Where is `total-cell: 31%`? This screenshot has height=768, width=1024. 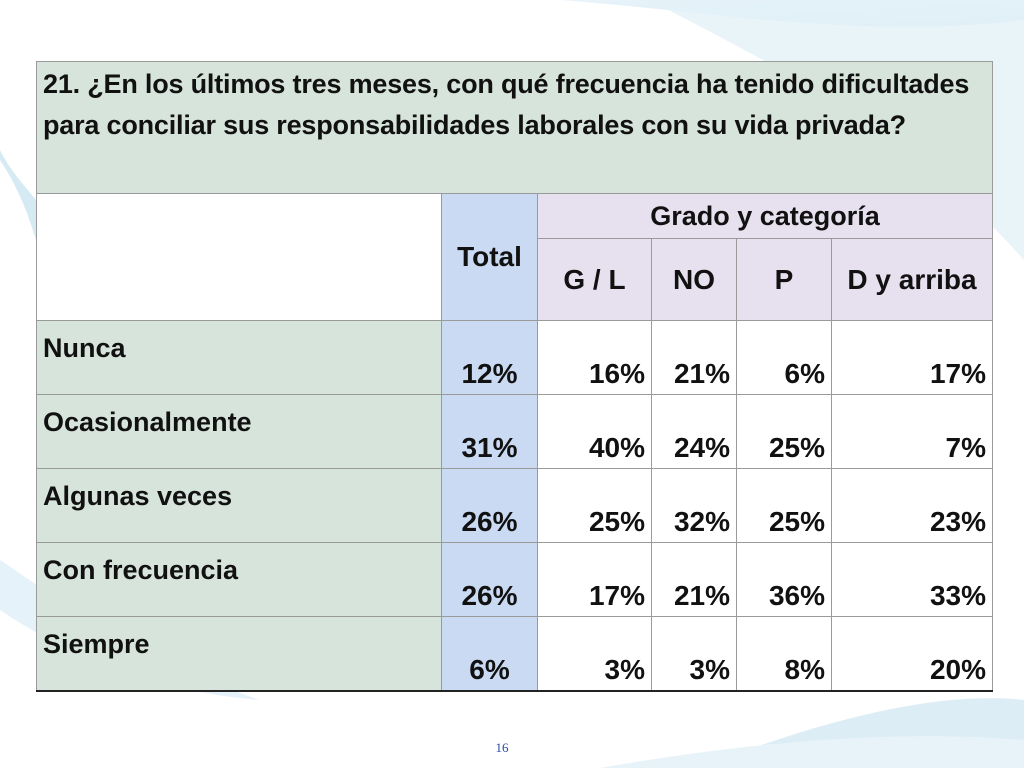 total-cell: 31% is located at coordinates (489, 431).